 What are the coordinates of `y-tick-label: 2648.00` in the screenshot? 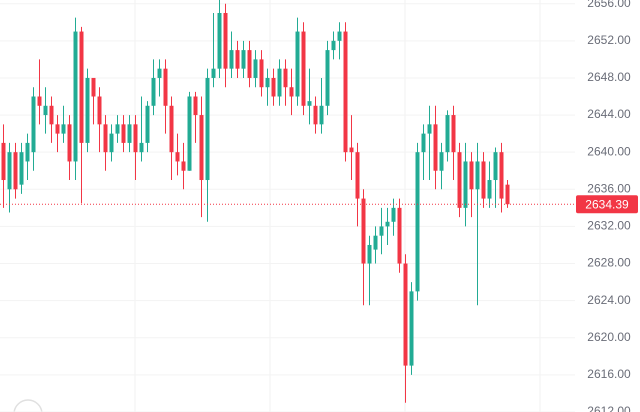 It's located at (609, 77).